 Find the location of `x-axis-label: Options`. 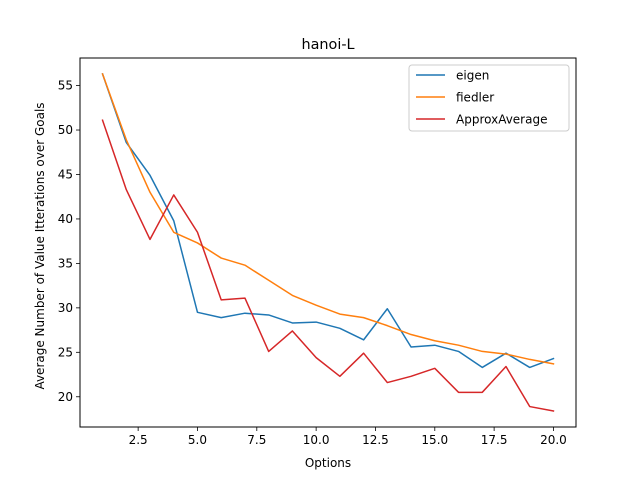

x-axis-label: Options is located at coordinates (328, 463).